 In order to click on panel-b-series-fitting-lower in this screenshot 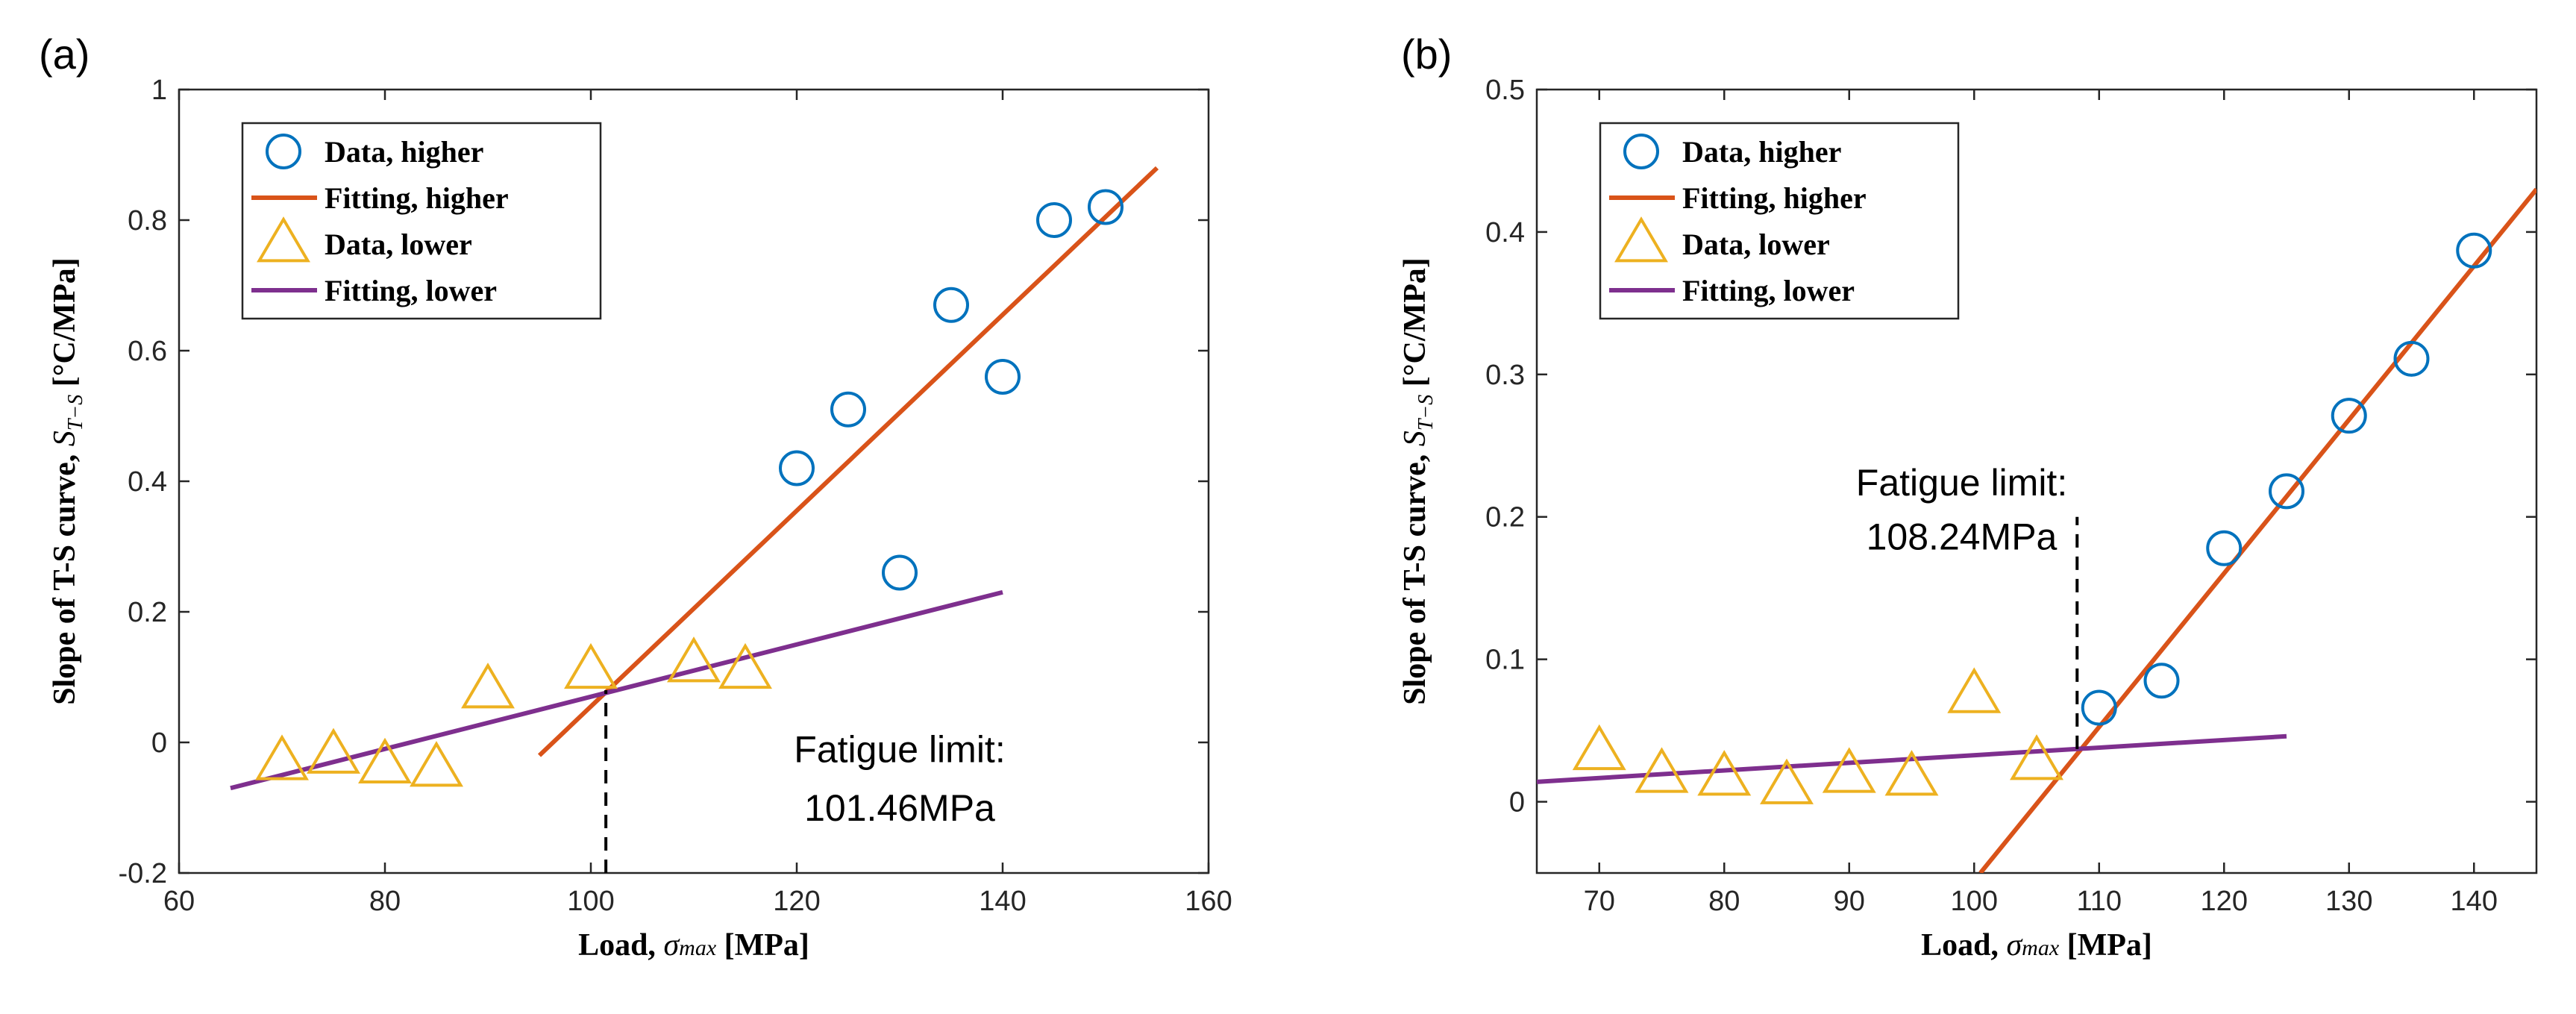, I will do `click(1912, 759)`.